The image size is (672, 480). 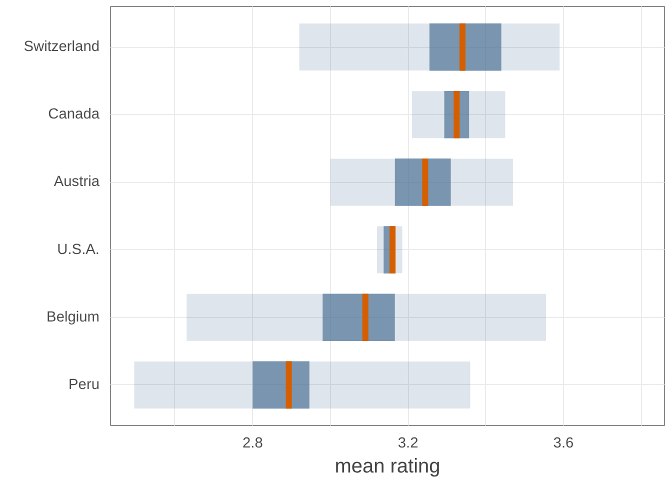 I want to click on x-tick-label: 3.2, so click(x=408, y=444).